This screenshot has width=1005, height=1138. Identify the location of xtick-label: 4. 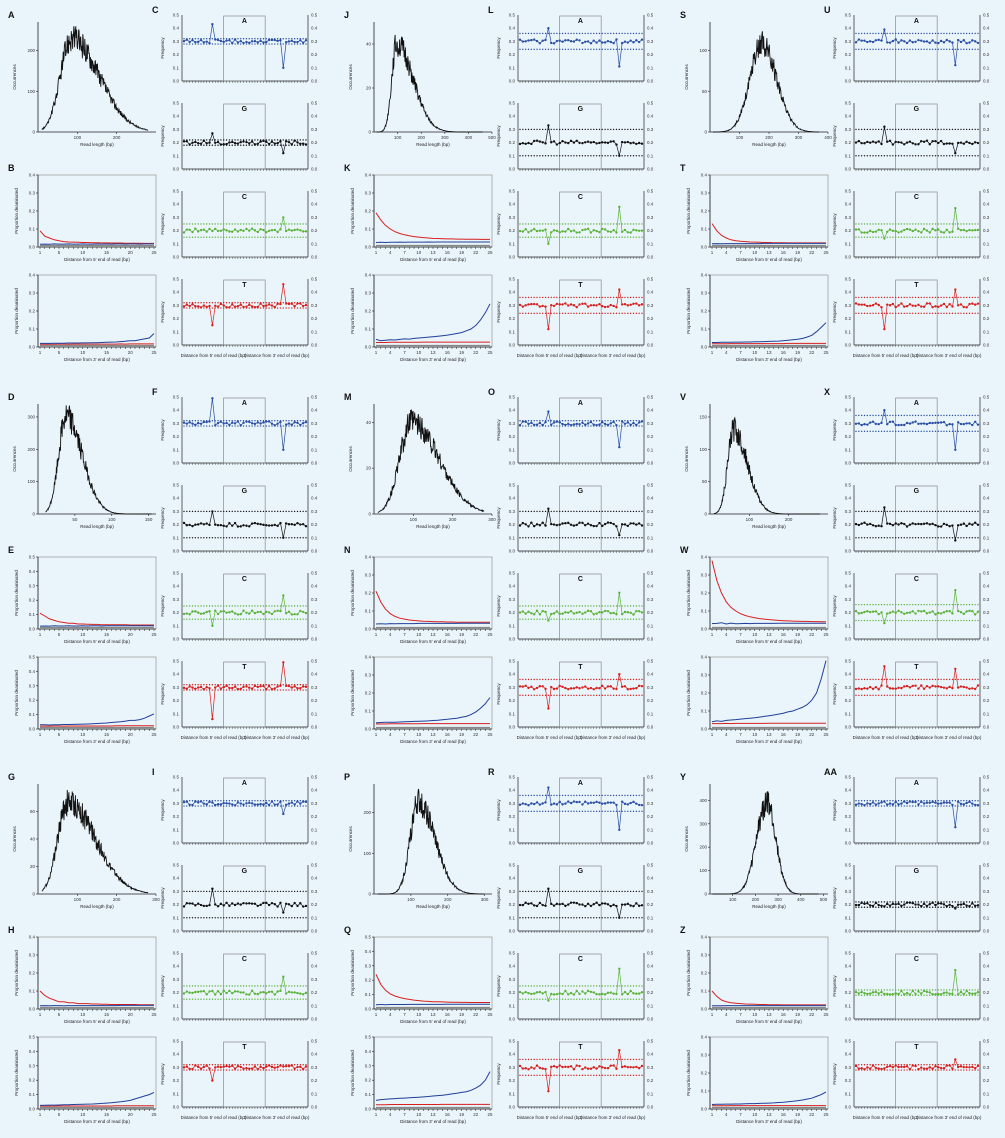
(390, 734).